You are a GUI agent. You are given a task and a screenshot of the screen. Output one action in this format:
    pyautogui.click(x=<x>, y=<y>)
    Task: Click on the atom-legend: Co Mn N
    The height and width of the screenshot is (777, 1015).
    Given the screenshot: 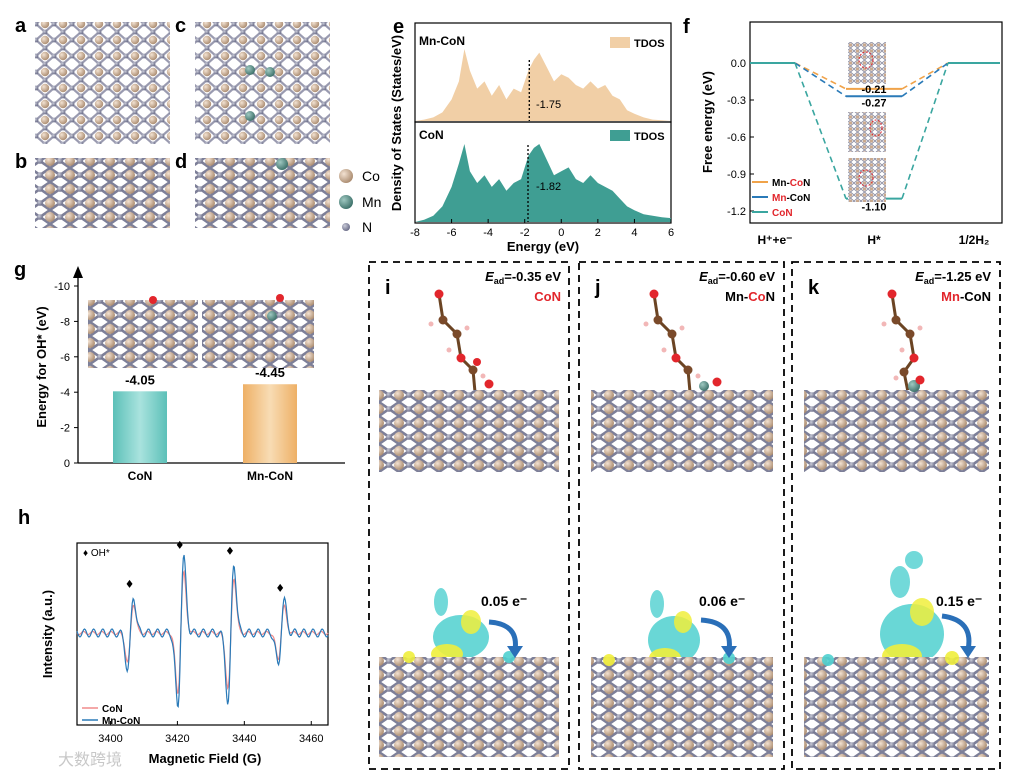 What is the action you would take?
    pyautogui.click(x=360, y=201)
    